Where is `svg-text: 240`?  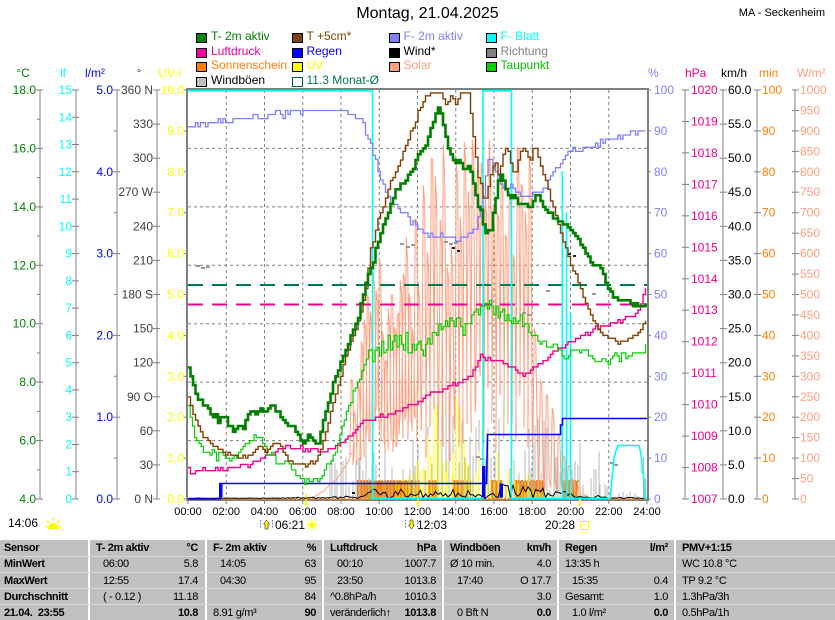 svg-text: 240 is located at coordinates (143, 226).